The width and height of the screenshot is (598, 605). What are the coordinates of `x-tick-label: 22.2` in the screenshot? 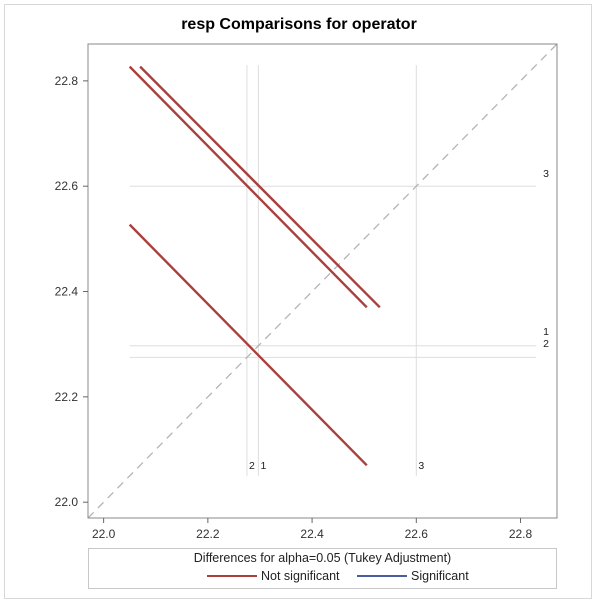 It's located at (208, 534).